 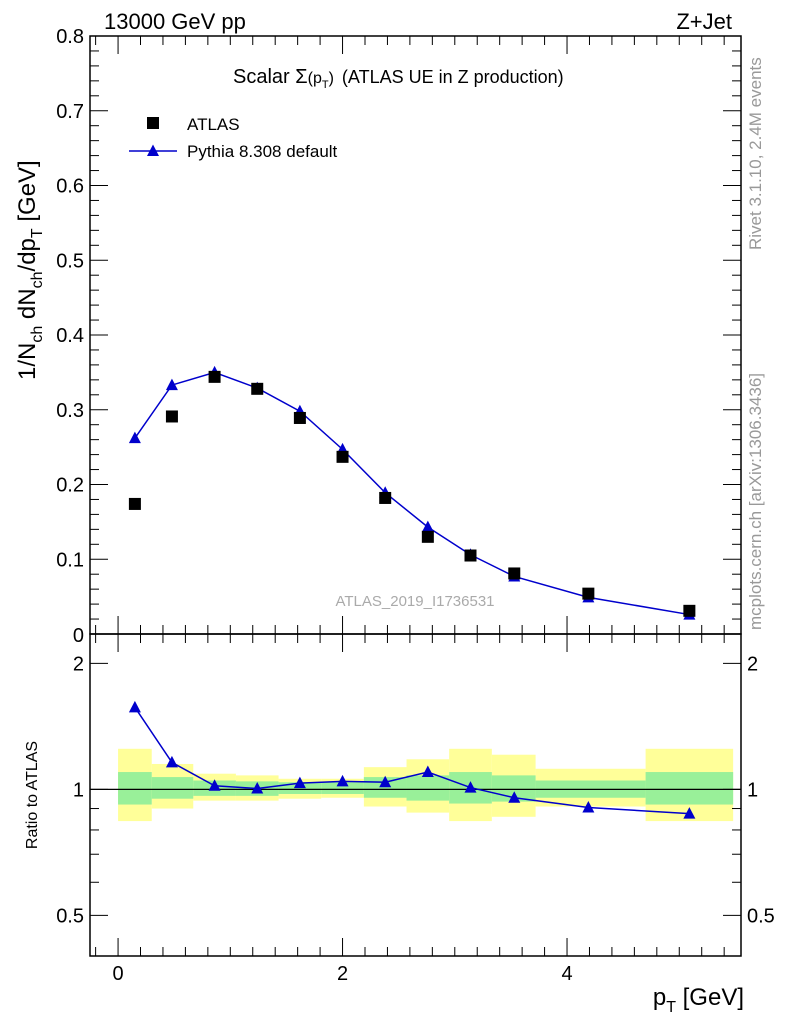 I want to click on ratio-y-tick-label-right: 2, so click(x=752, y=664).